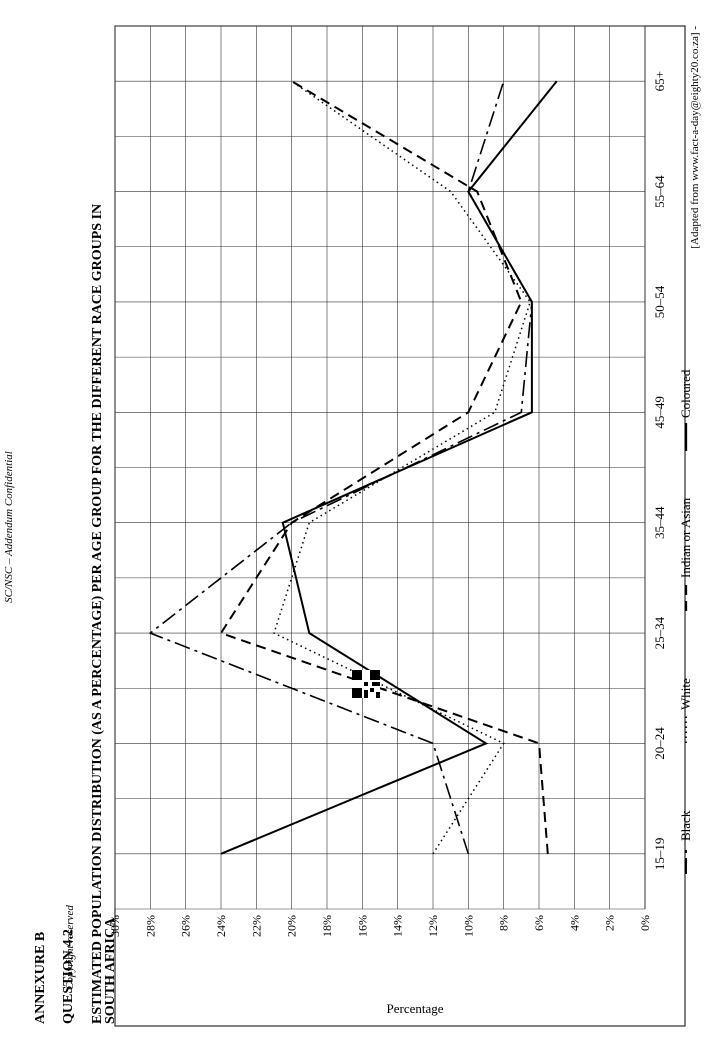  What do you see at coordinates (659, 632) in the screenshot?
I see `x-tick-label: 25–34` at bounding box center [659, 632].